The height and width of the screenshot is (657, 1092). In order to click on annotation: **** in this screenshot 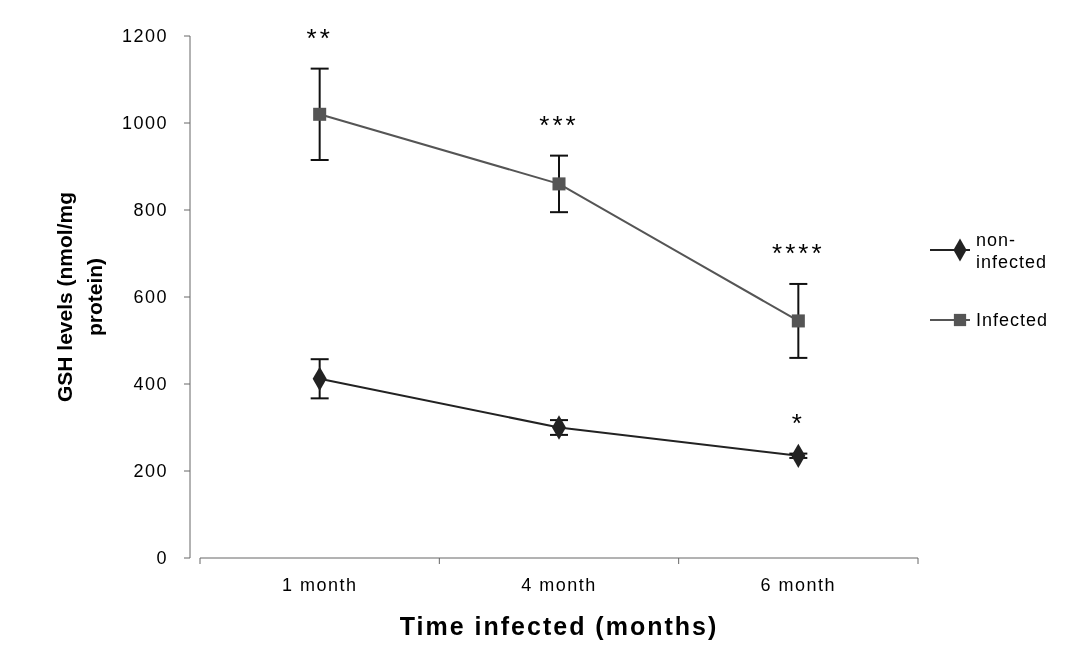, I will do `click(798, 252)`.